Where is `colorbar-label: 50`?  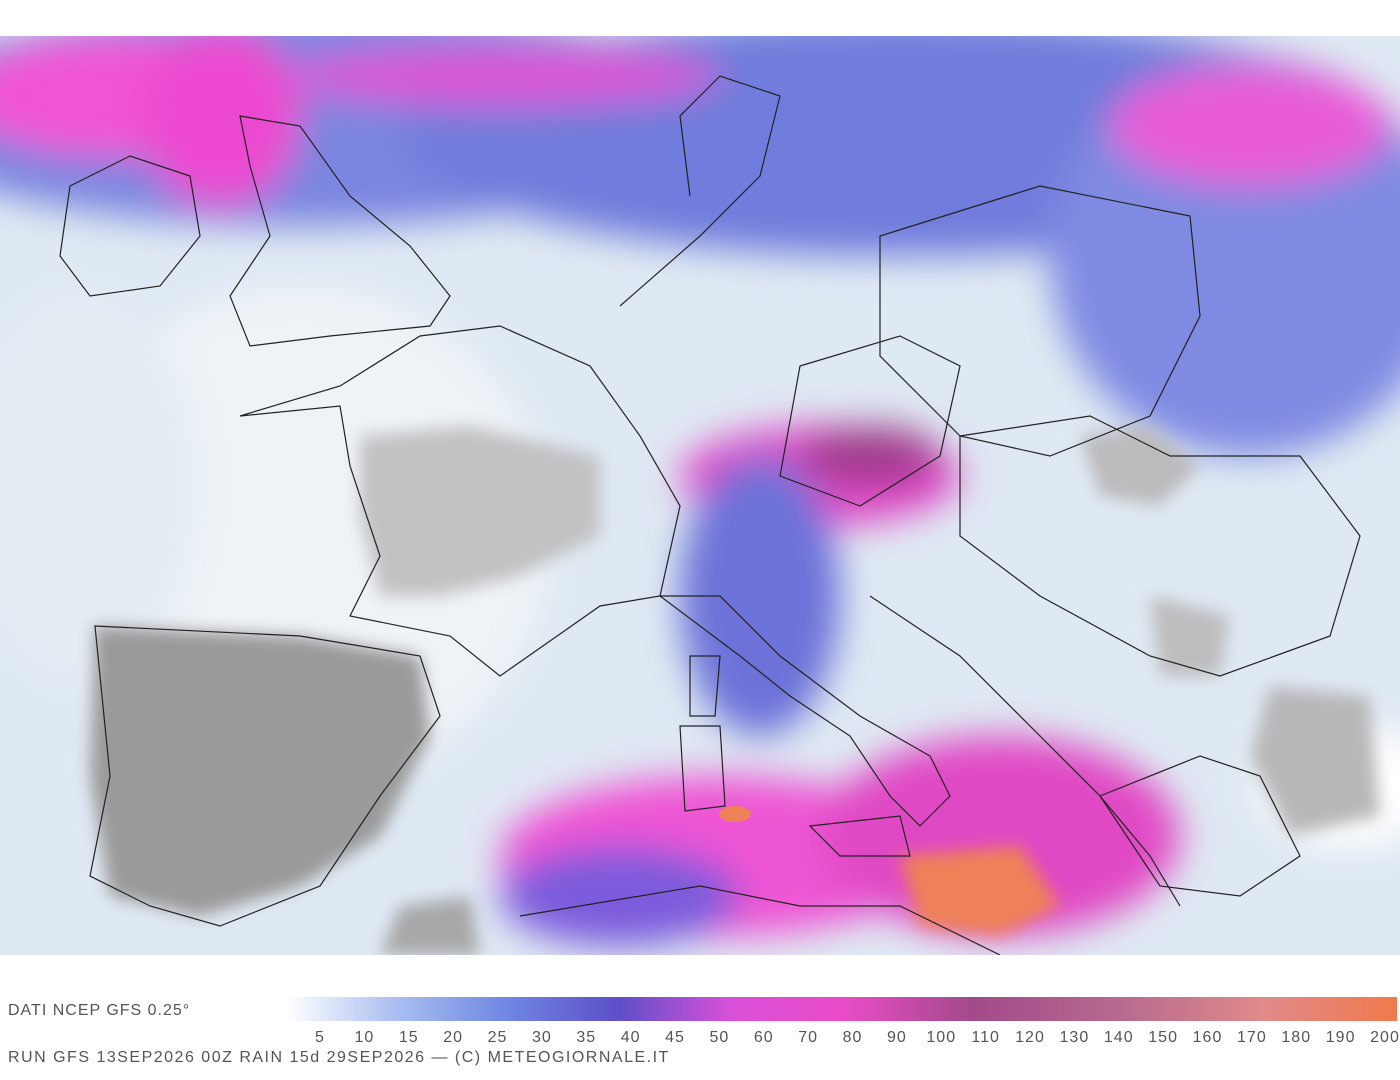 colorbar-label: 50 is located at coordinates (719, 1037).